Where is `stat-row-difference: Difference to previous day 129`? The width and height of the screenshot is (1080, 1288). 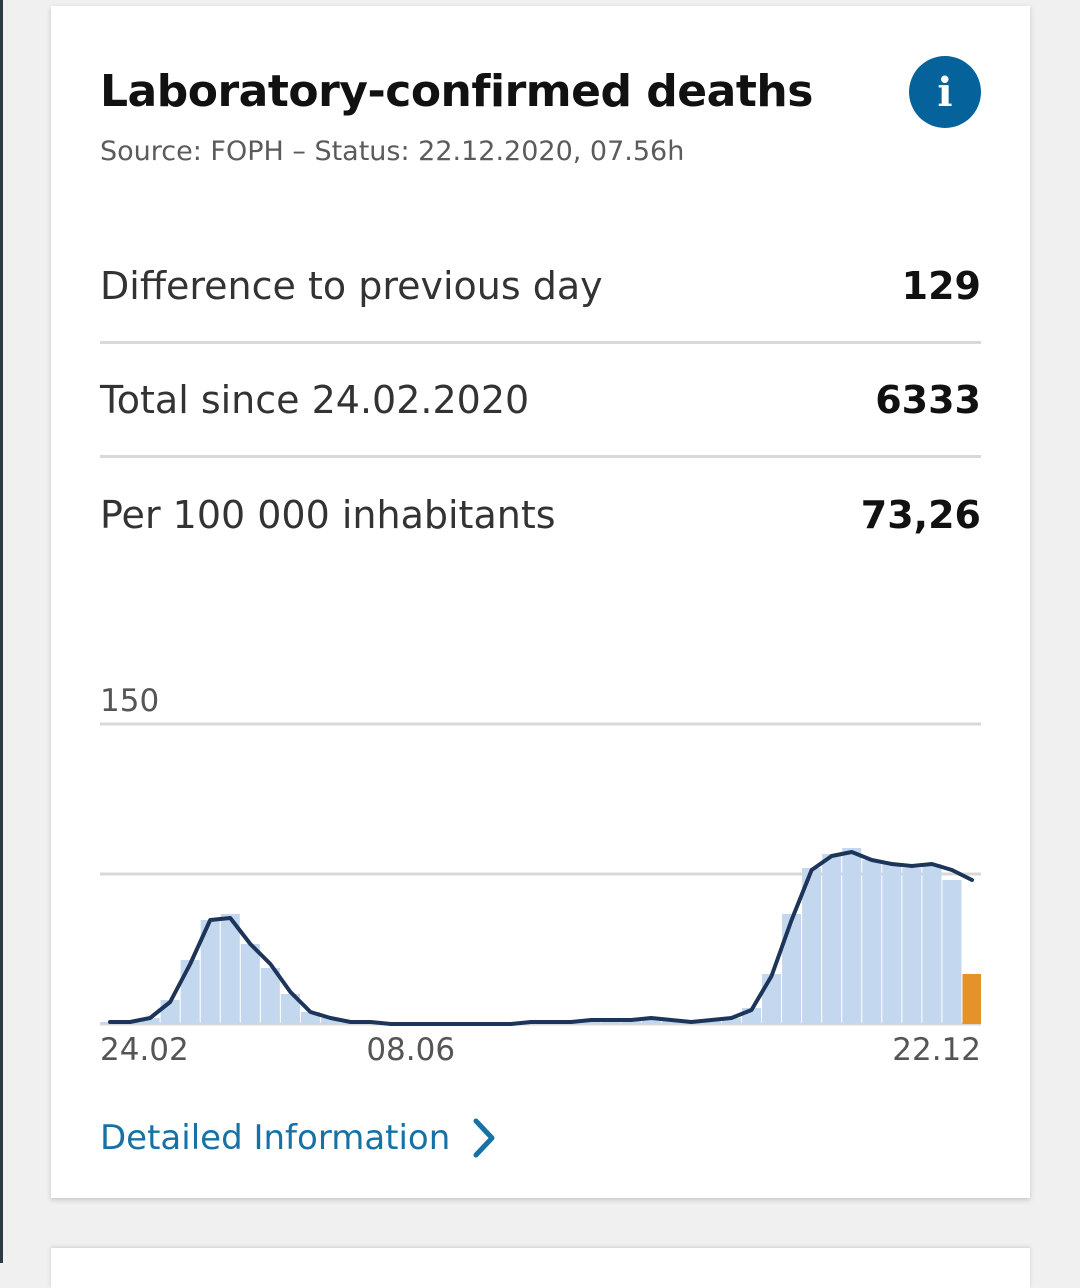 stat-row-difference: Difference to previous day 129 is located at coordinates (540, 287).